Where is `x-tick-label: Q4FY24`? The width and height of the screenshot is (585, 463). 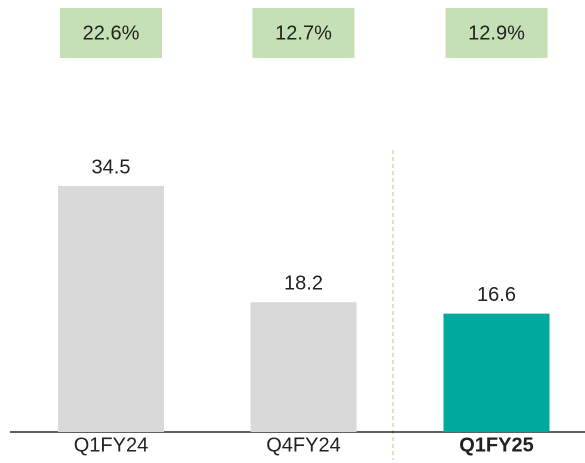 x-tick-label: Q4FY24 is located at coordinates (303, 445).